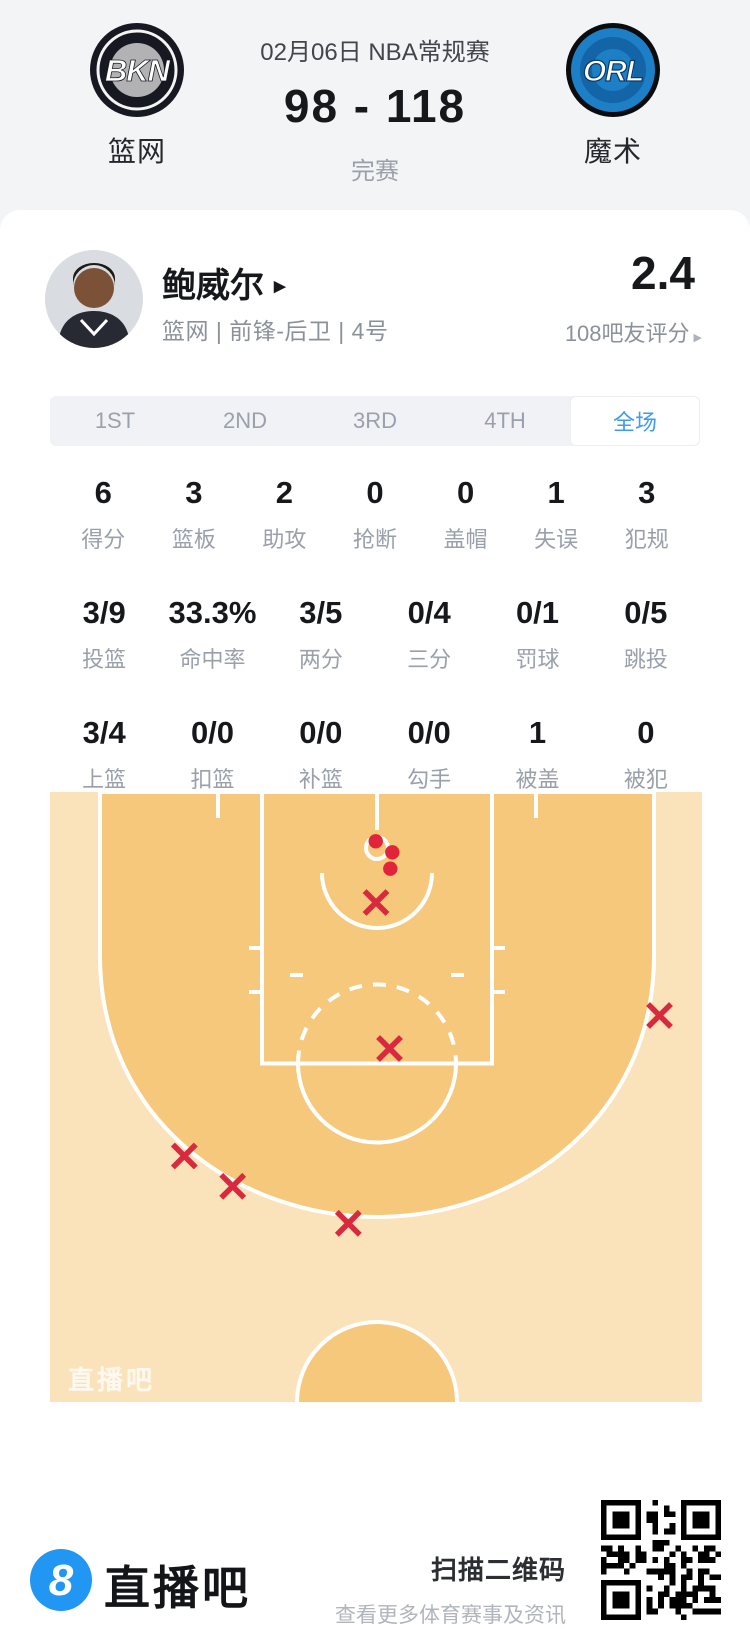  I want to click on player-avatar, so click(94, 299).